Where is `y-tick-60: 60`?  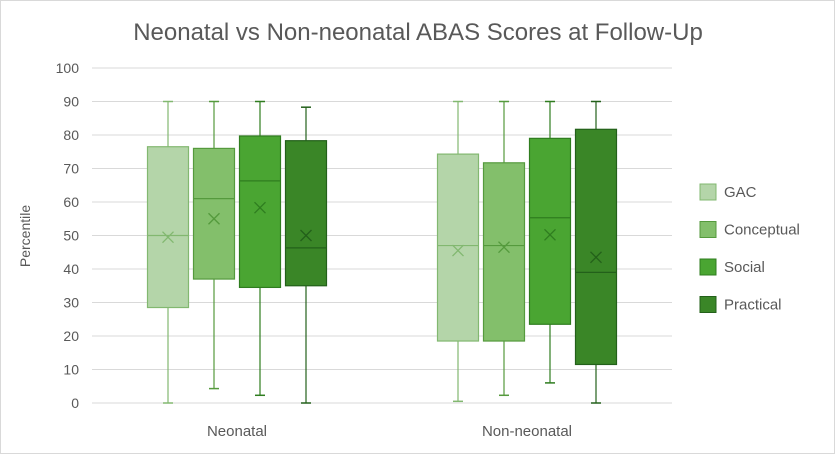 y-tick-60: 60 is located at coordinates (71, 202).